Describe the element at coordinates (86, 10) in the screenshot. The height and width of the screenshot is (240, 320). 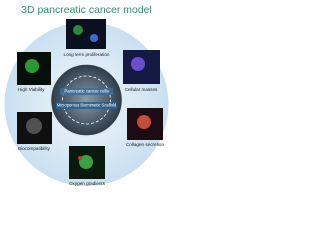
I see `title: 3D pancreatic cancer model` at that location.